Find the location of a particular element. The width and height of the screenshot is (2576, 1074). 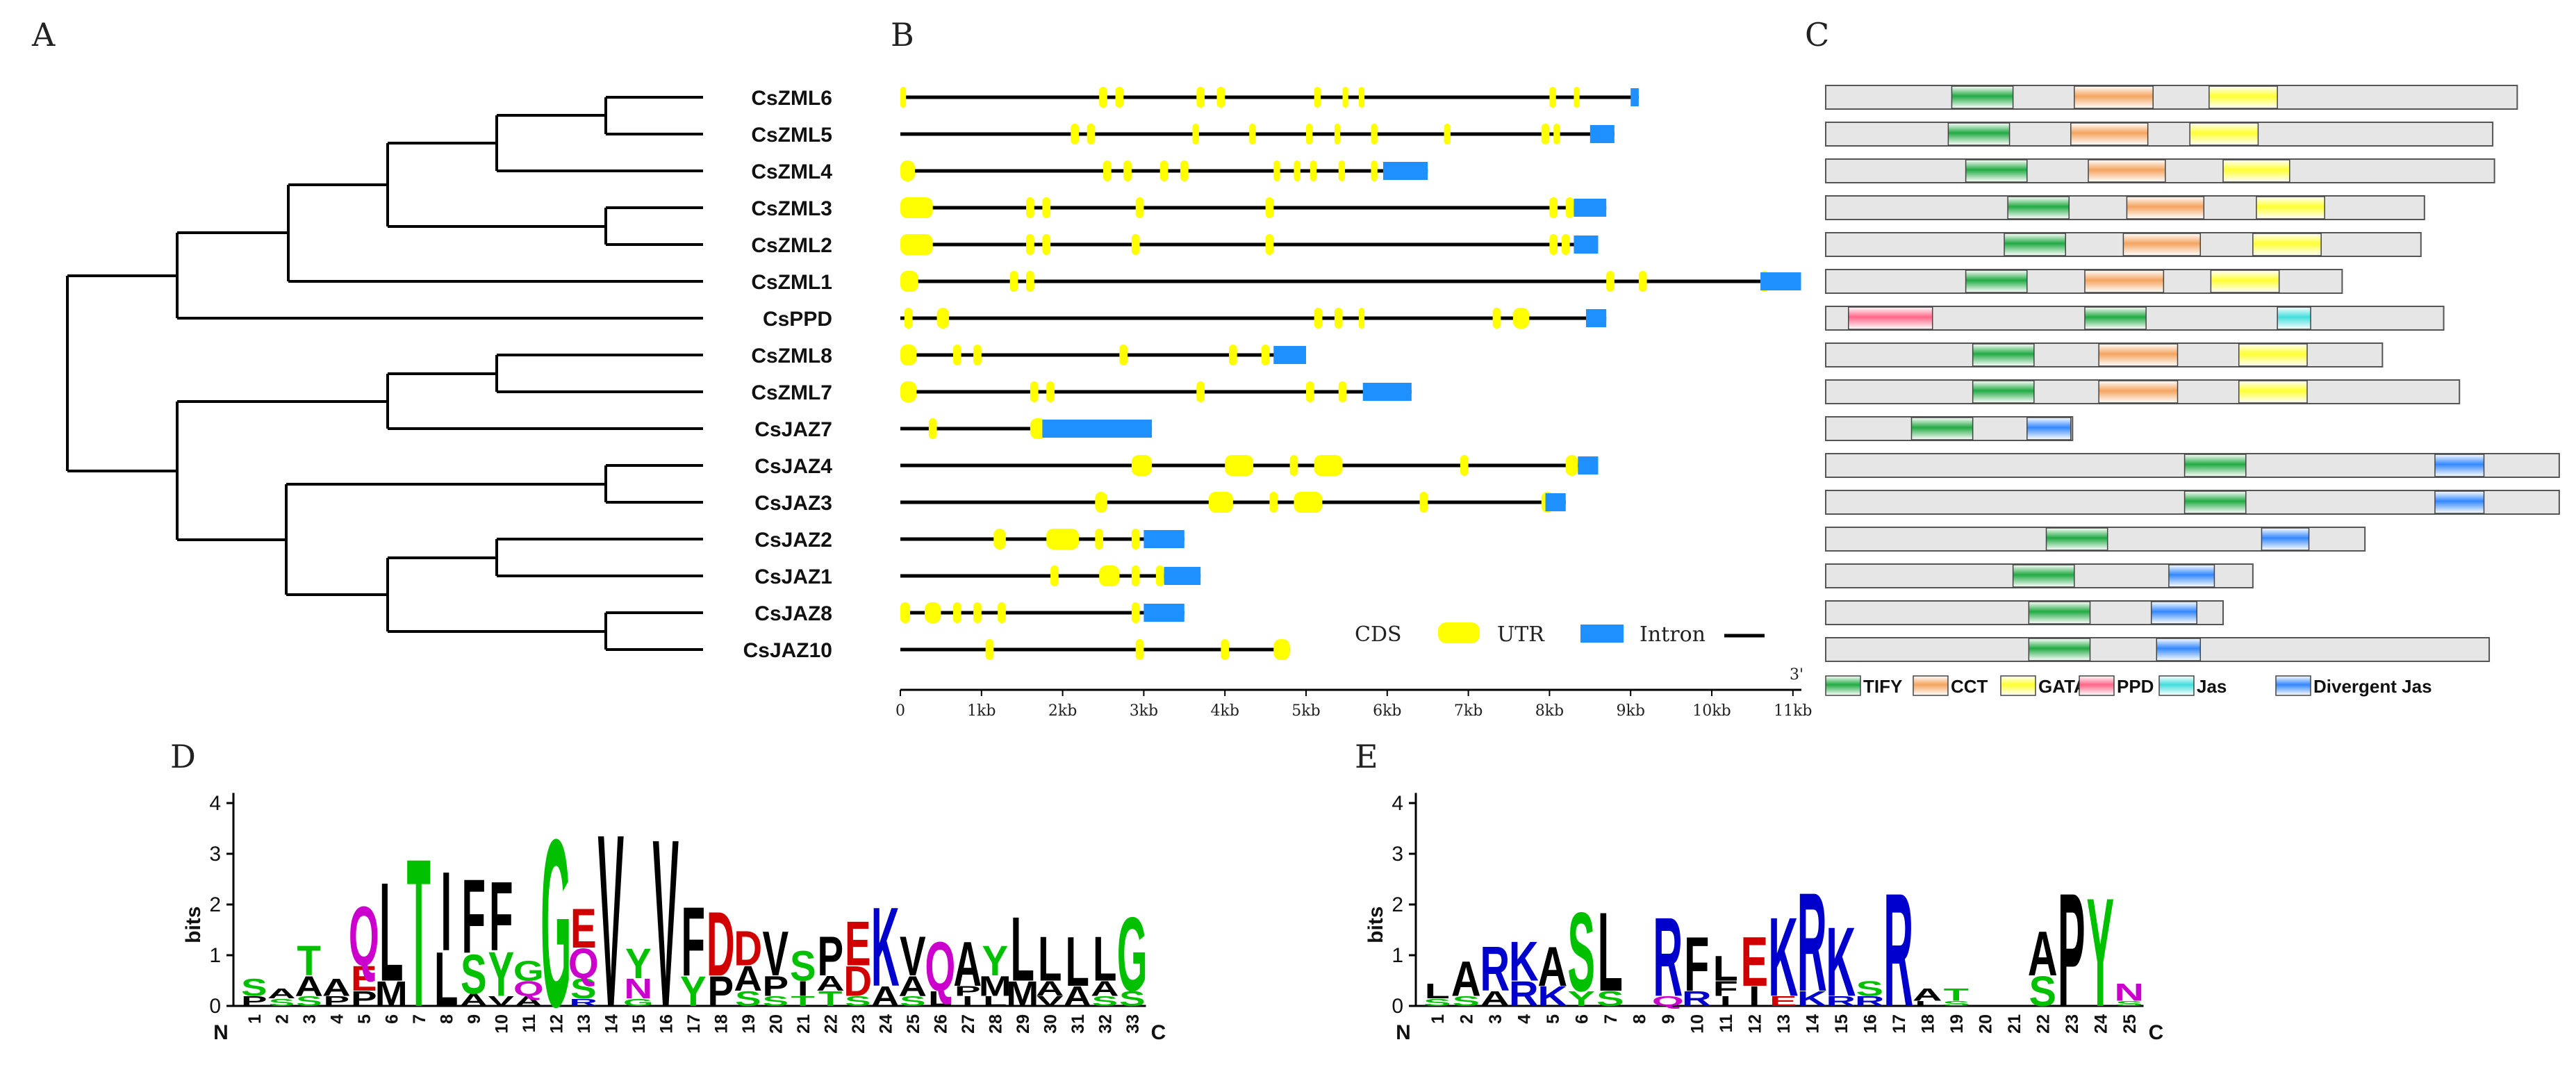

logo-e-residue-16-R: R is located at coordinates (1870, 1001).